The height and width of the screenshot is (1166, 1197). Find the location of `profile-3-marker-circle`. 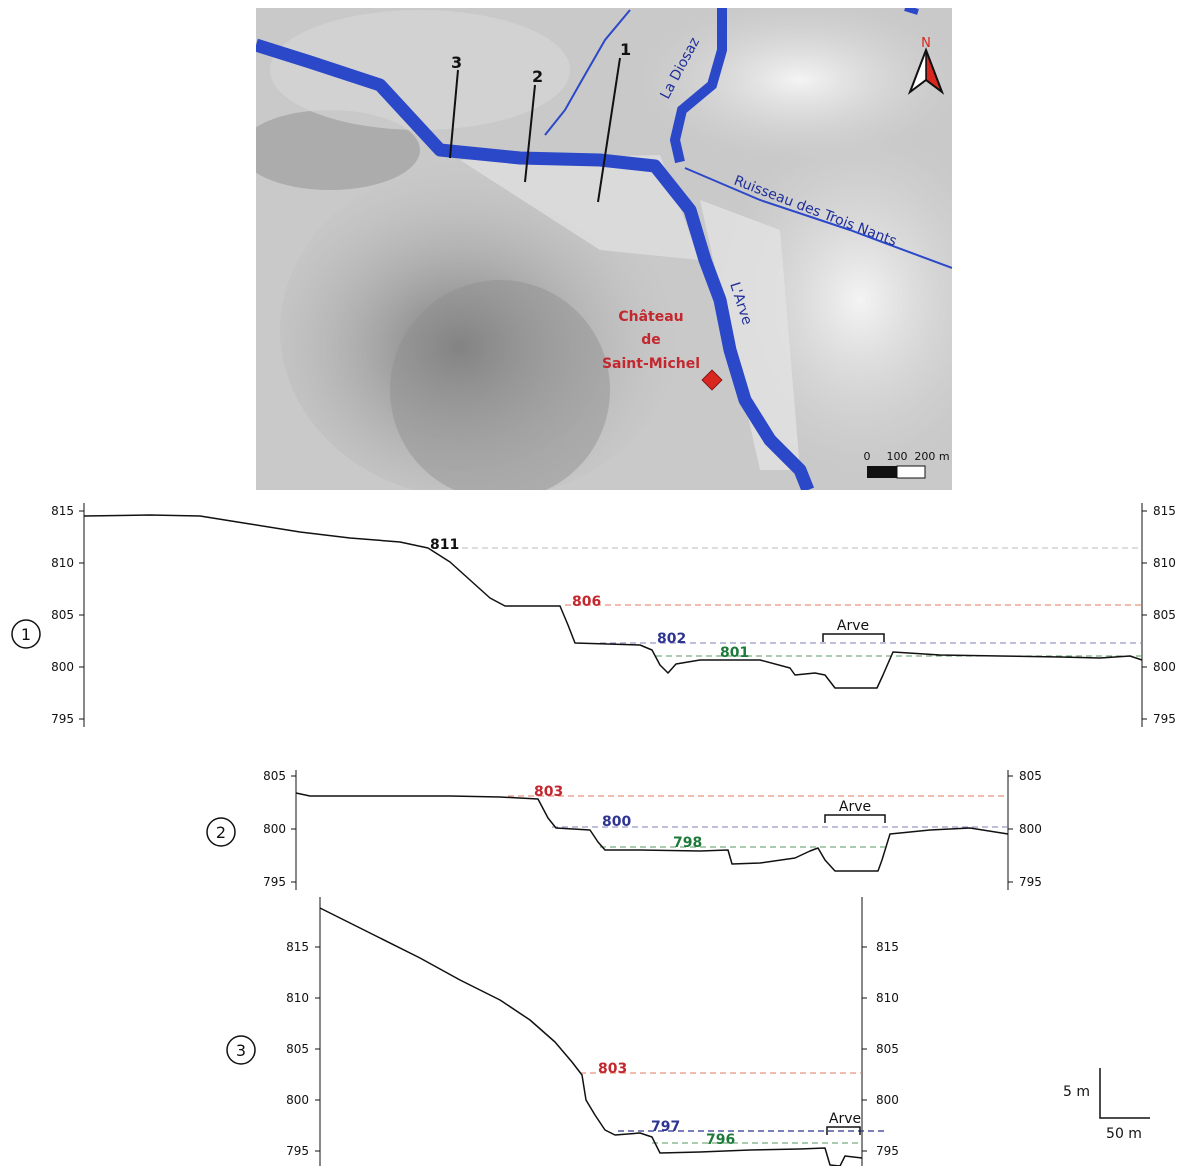

profile-3-marker-circle is located at coordinates (241, 1050).